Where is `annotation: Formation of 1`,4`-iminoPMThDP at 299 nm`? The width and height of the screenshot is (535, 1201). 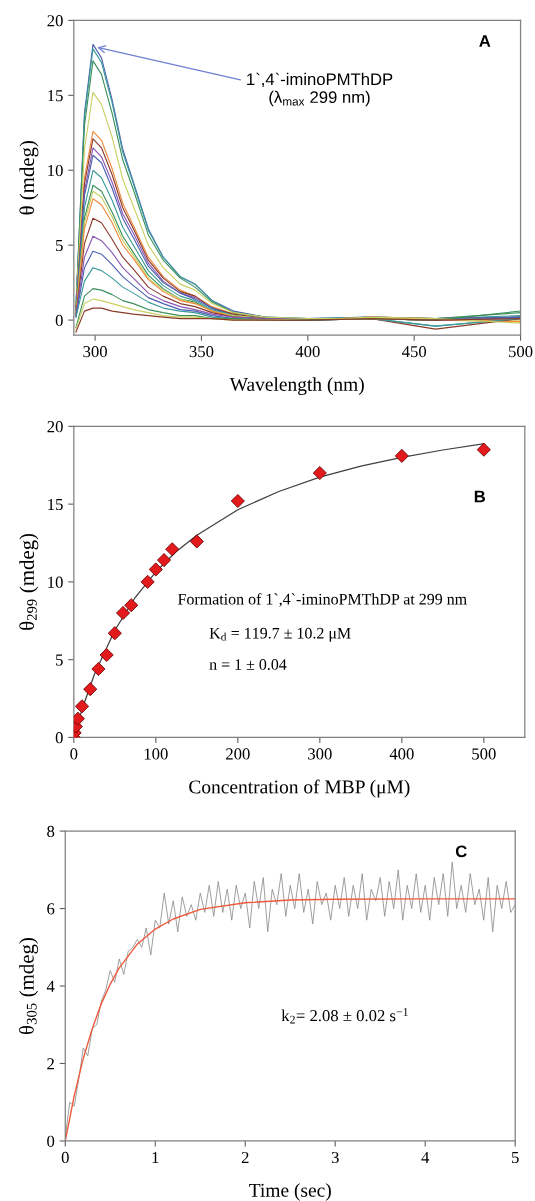 annotation: Formation of 1`,4`-iminoPMThDP at 299 nm is located at coordinates (322, 600).